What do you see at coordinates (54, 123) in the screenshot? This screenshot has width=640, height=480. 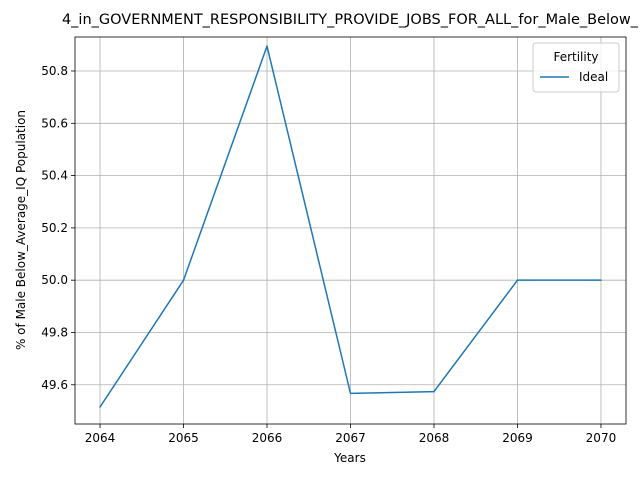 I see `y-tick-label: 50.6` at bounding box center [54, 123].